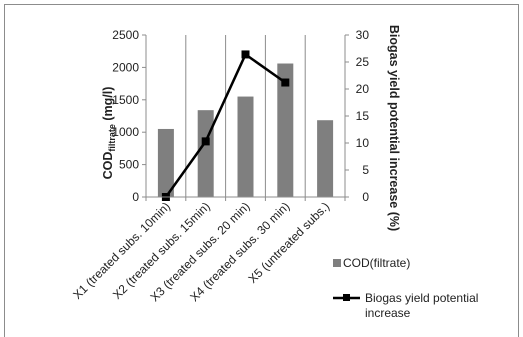  What do you see at coordinates (337, 263) in the screenshot?
I see `legend-swatch-cod` at bounding box center [337, 263].